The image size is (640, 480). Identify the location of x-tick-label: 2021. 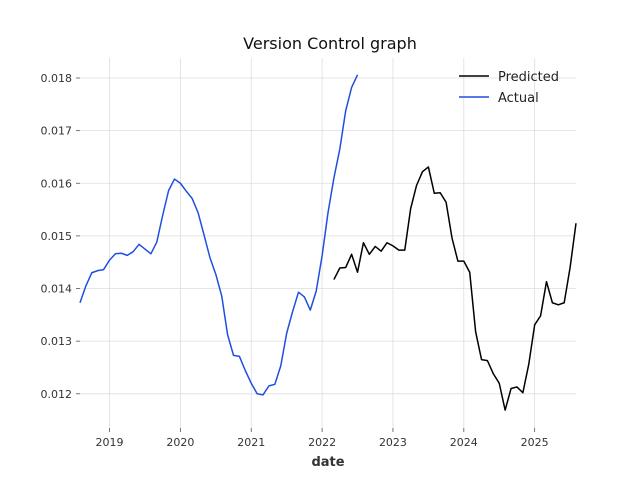
(251, 442).